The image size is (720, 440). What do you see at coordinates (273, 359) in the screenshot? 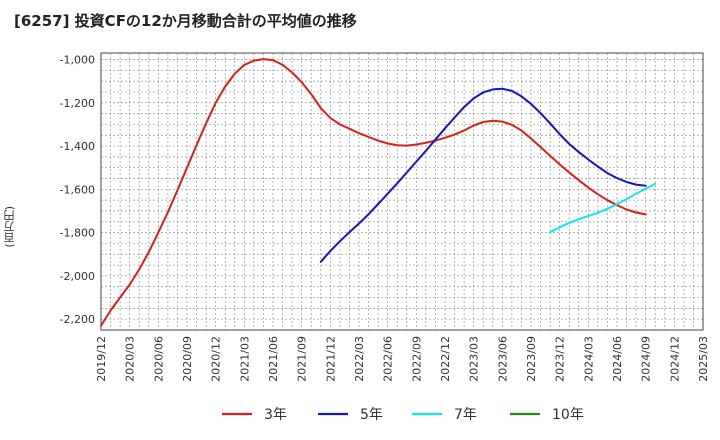
I see `x-tick-label: 2021/06` at bounding box center [273, 359].